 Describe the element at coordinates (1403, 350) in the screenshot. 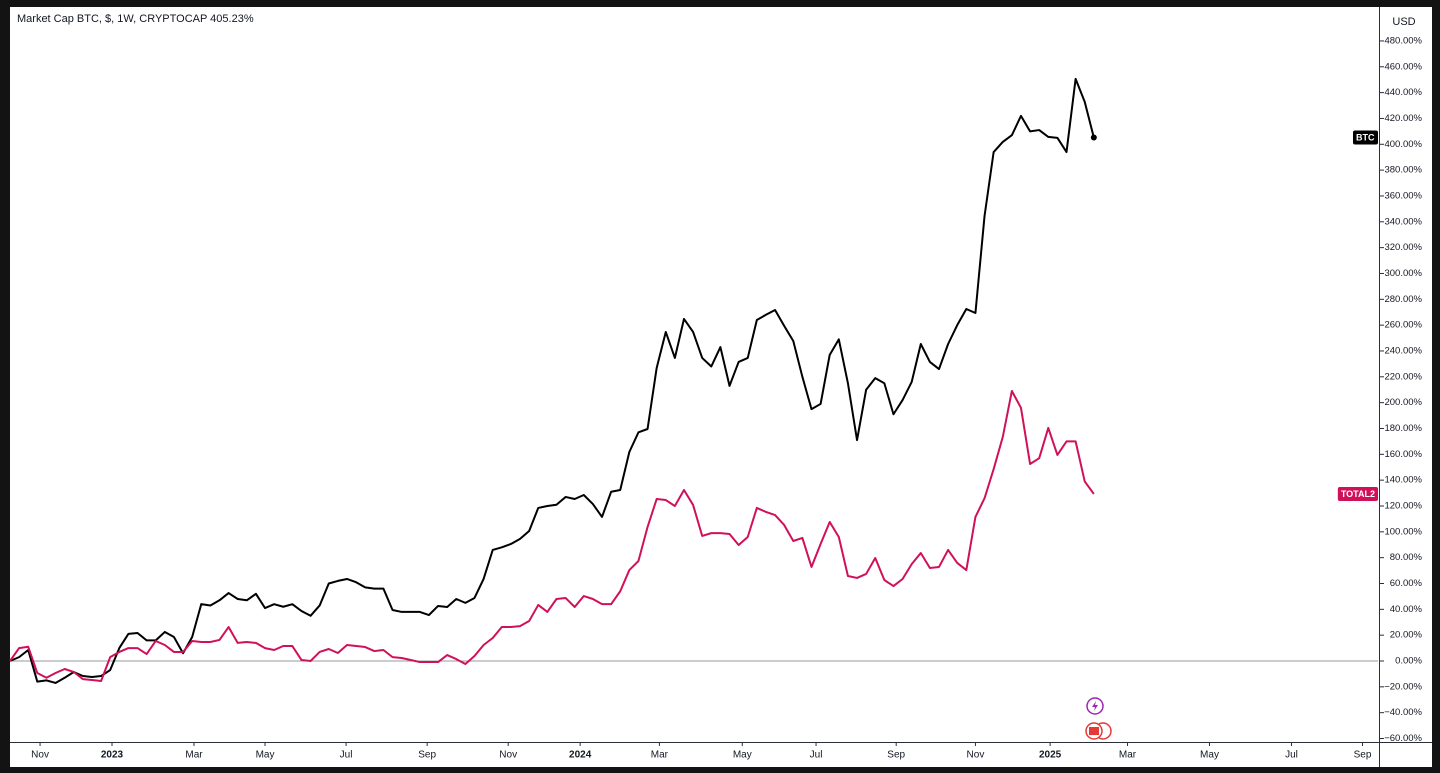

I see `y-tick-label: 240.00%` at that location.